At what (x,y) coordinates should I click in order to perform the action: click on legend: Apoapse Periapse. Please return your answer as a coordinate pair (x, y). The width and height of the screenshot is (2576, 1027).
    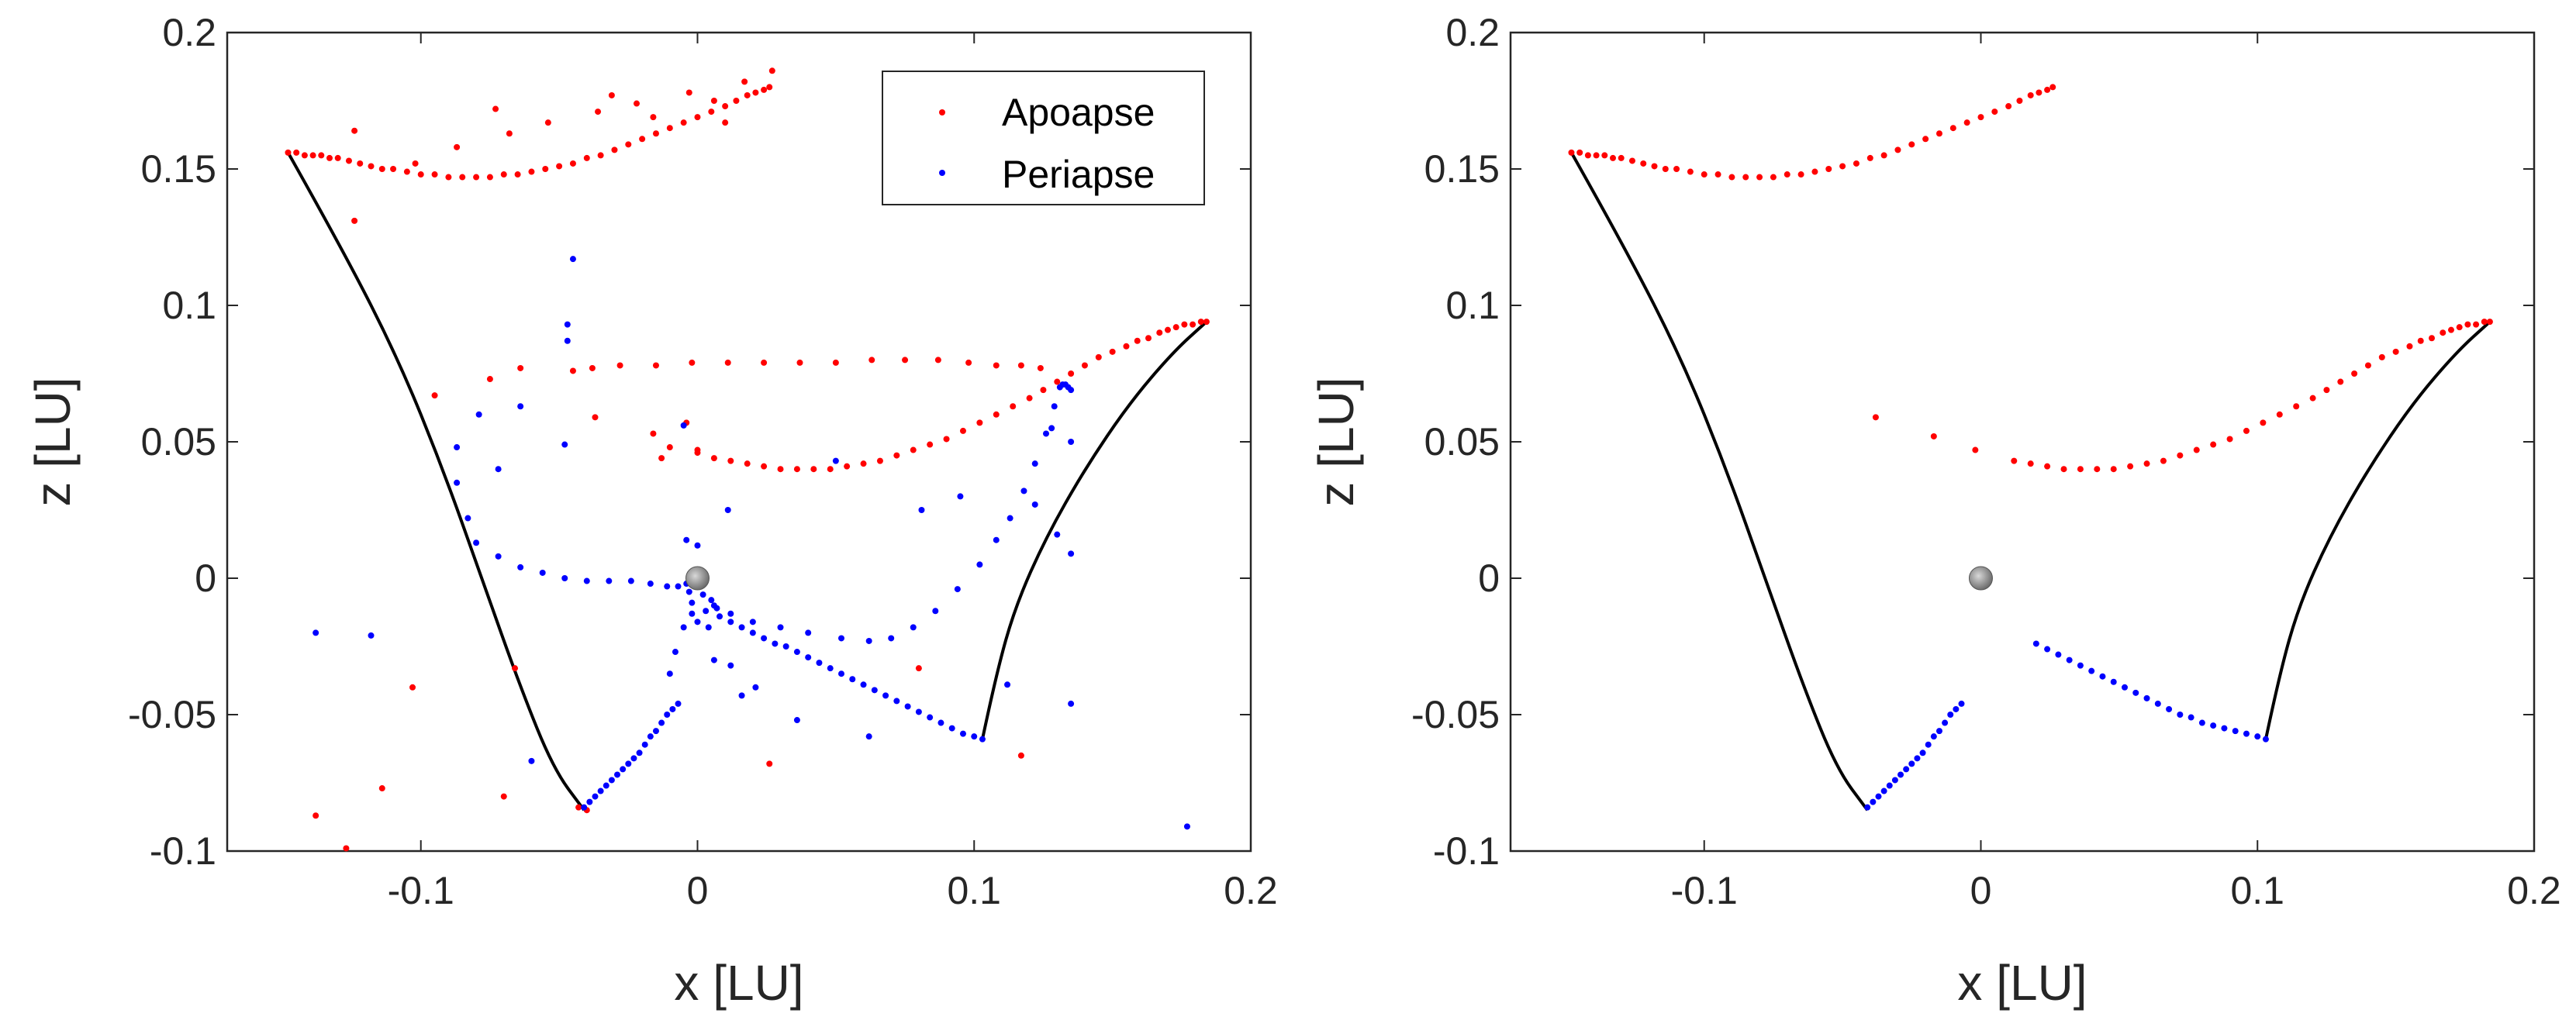
    Looking at the image, I should click on (1043, 138).